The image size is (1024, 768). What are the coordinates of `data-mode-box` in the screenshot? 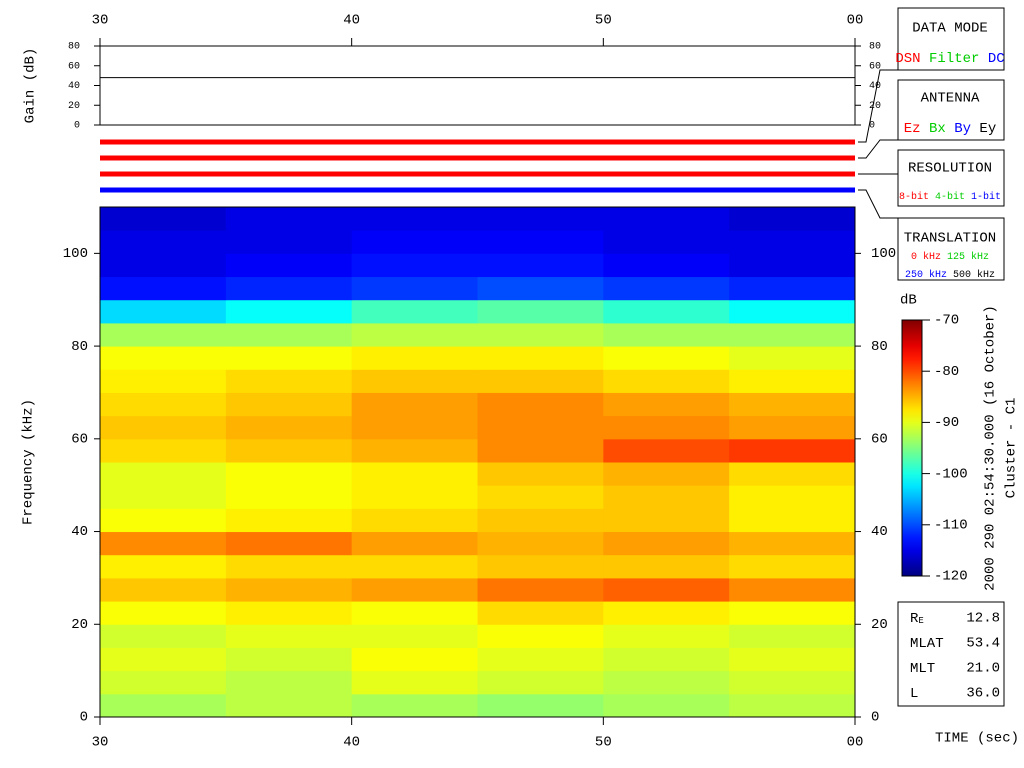 It's located at (951, 39).